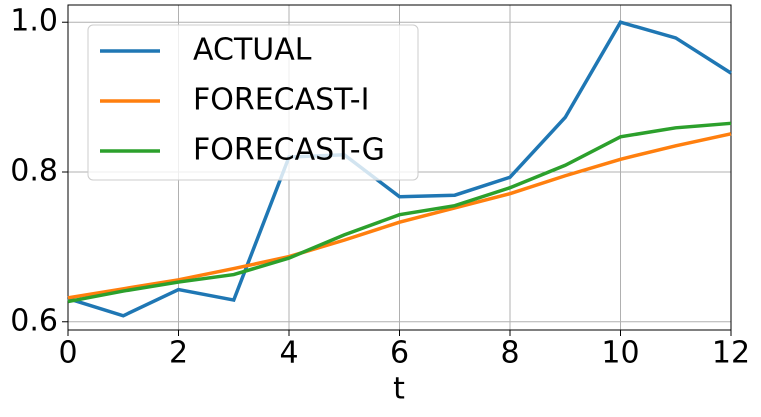 Image resolution: width=761 pixels, height=417 pixels. I want to click on x-axis-label: t, so click(399, 389).